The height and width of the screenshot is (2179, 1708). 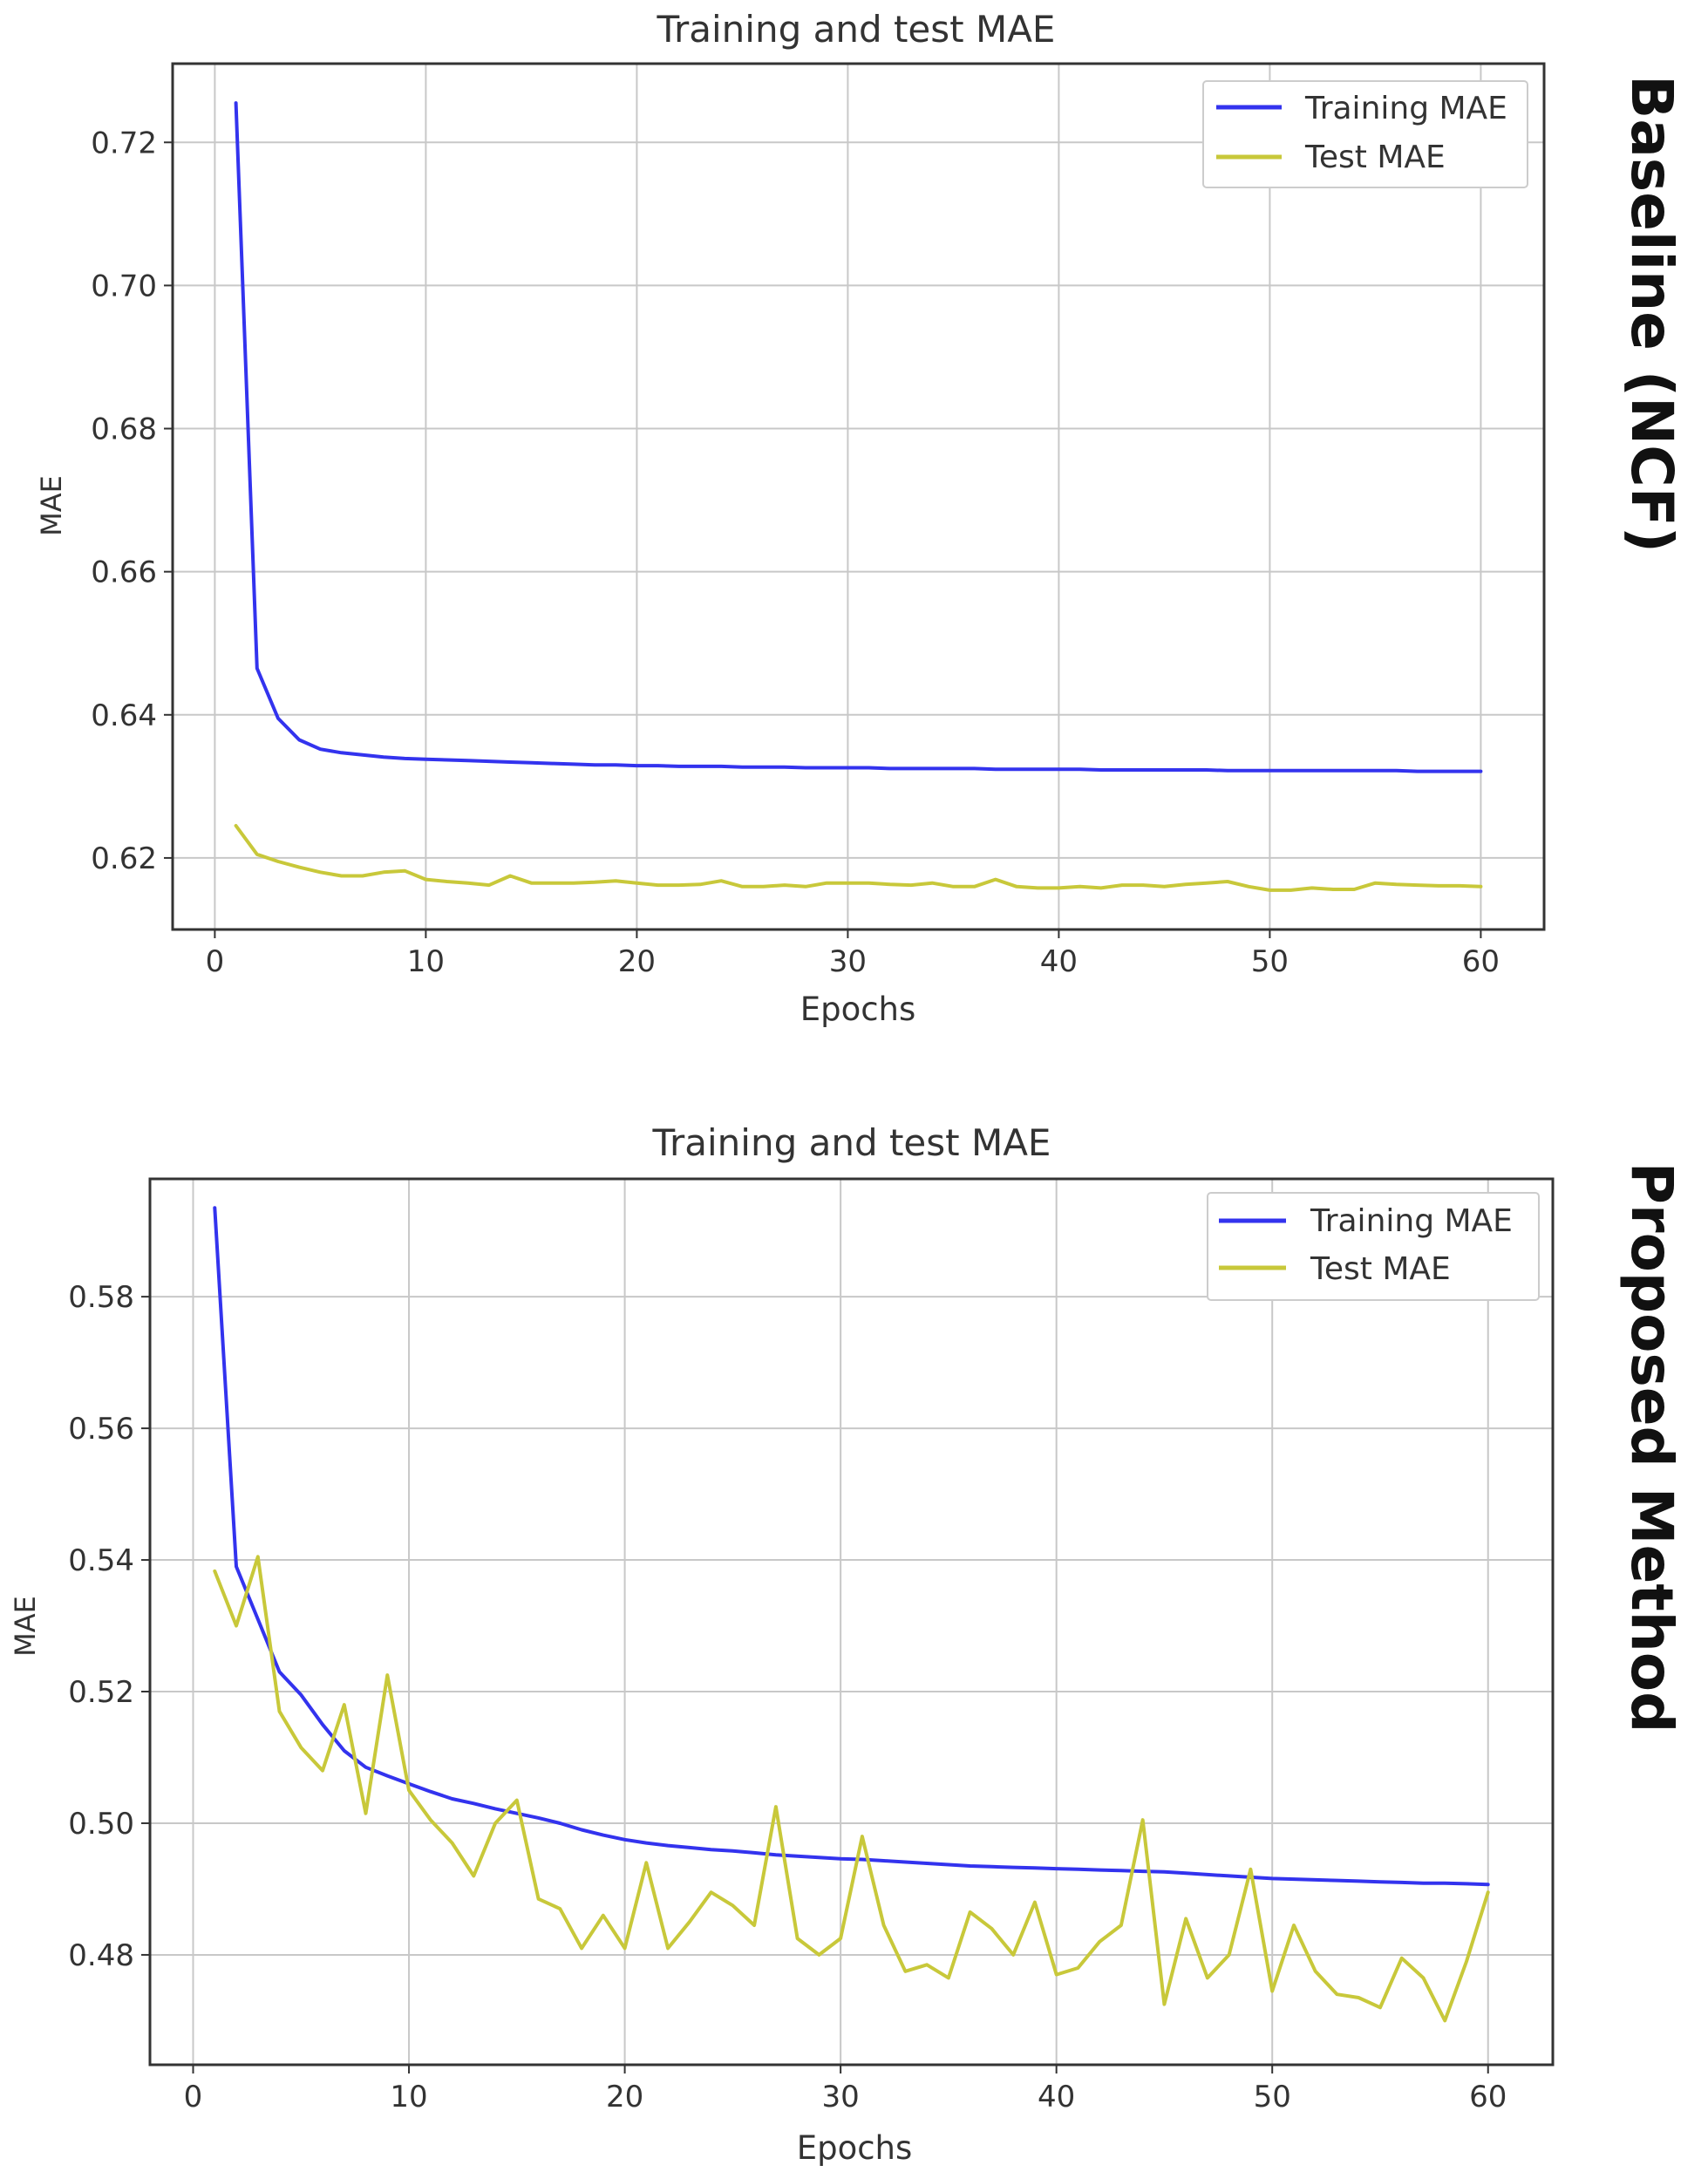 I want to click on proposed-legend-box, so click(x=1374, y=1246).